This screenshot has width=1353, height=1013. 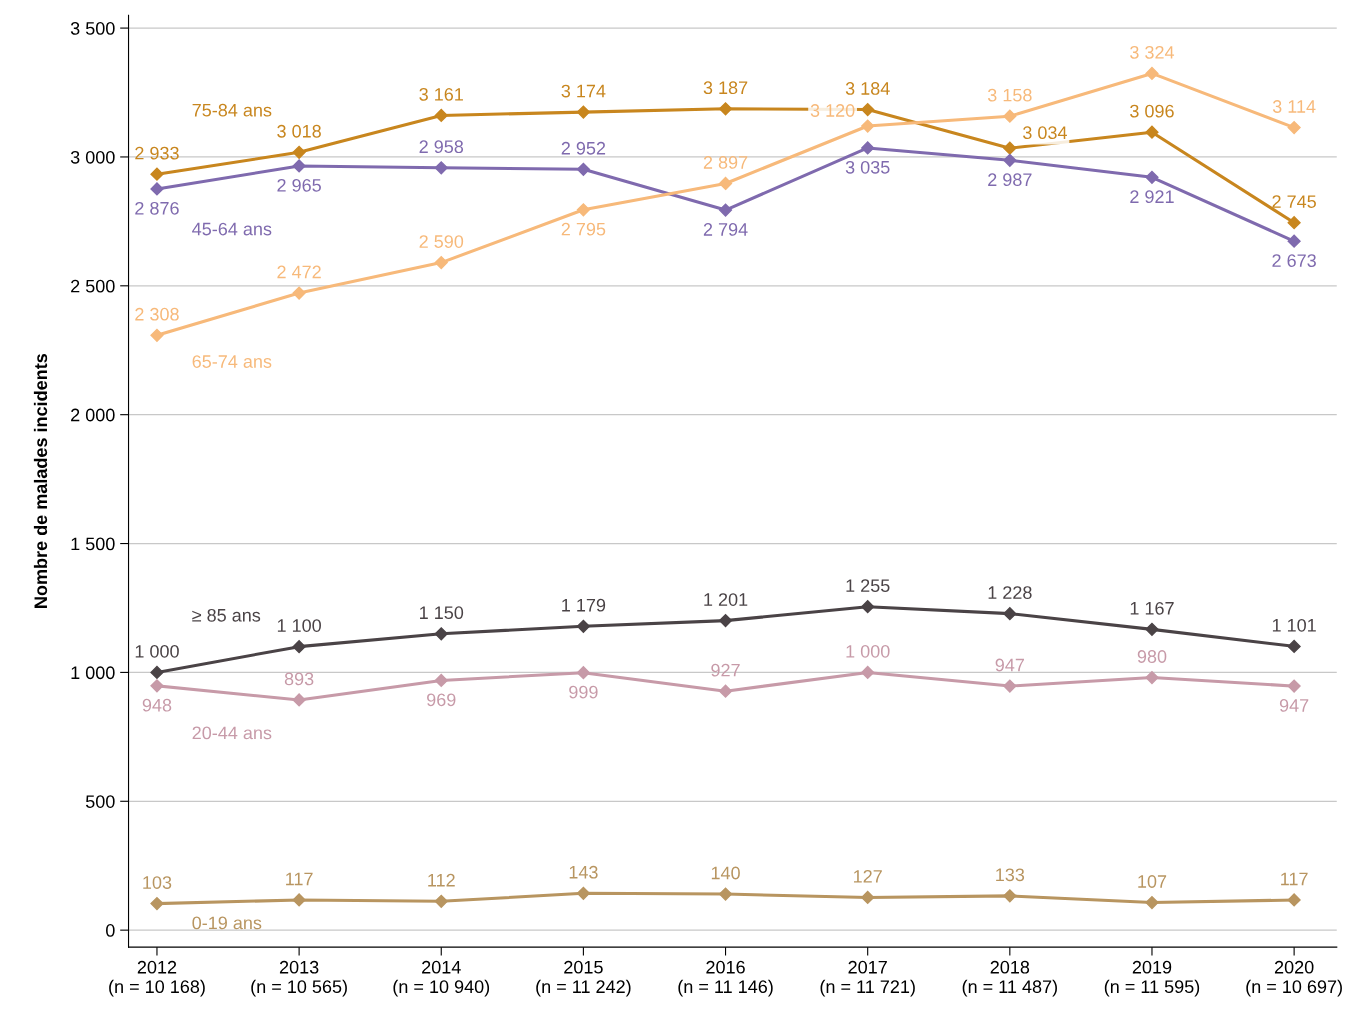 What do you see at coordinates (299, 185) in the screenshot?
I see `data-label: 2 965` at bounding box center [299, 185].